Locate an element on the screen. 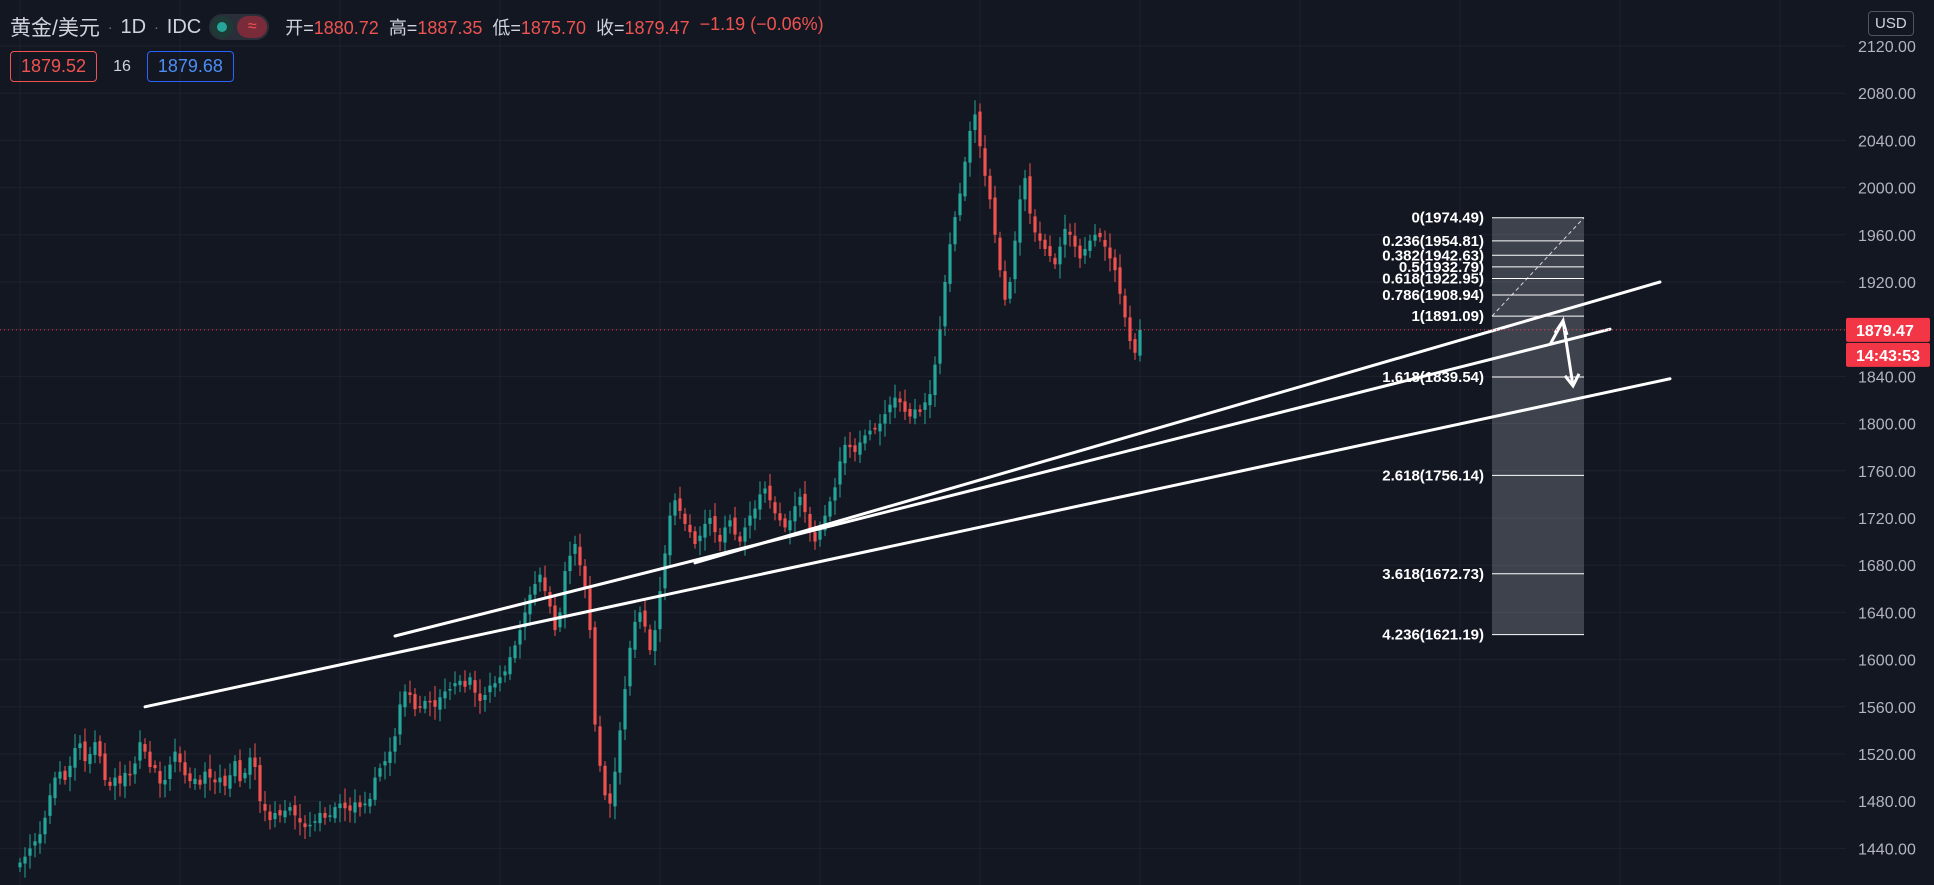  buy-button: 1879.68 is located at coordinates (190, 66).